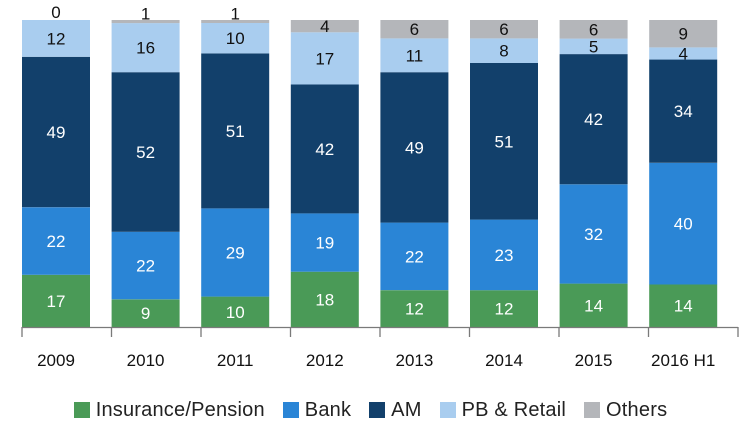  I want to click on bar-segment-others-2014, so click(504, 29).